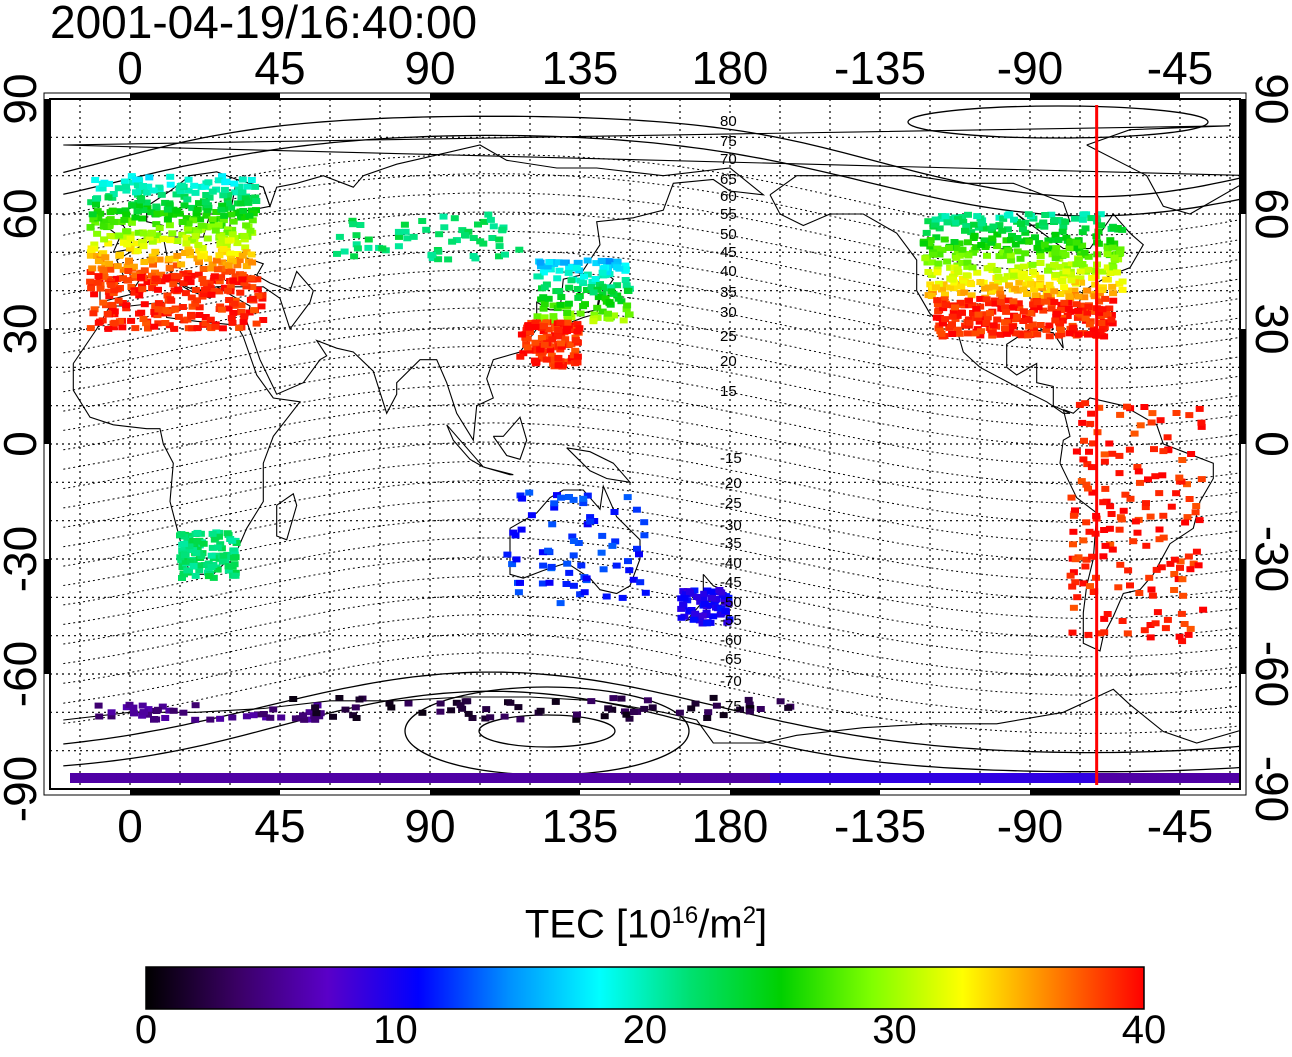  What do you see at coordinates (1136, 524) in the screenshot?
I see `coastline` at bounding box center [1136, 524].